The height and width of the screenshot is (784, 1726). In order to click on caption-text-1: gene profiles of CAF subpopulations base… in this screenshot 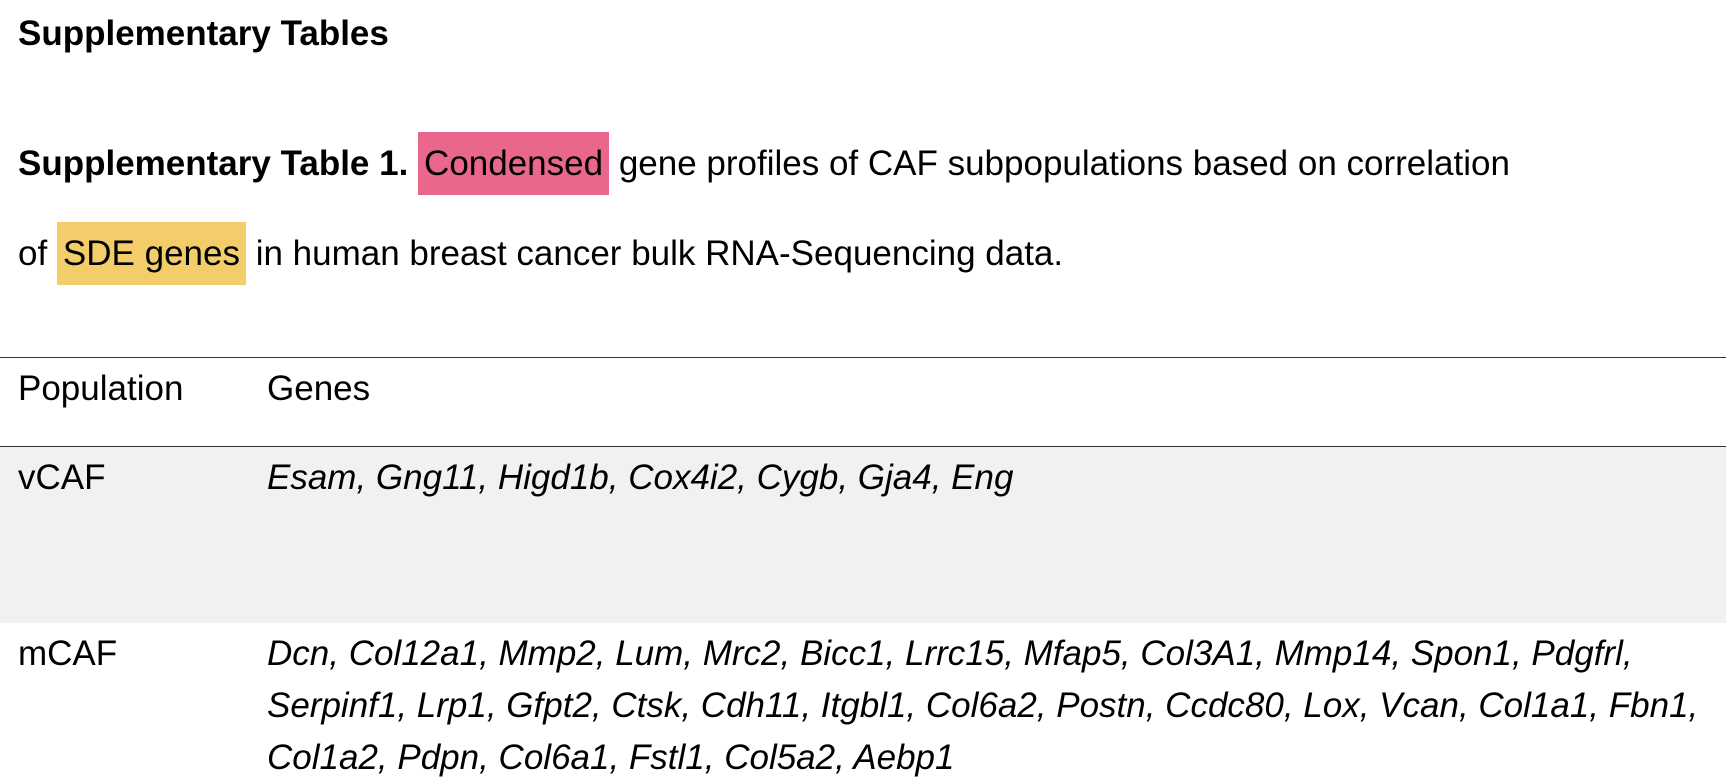, I will do `click(1059, 163)`.